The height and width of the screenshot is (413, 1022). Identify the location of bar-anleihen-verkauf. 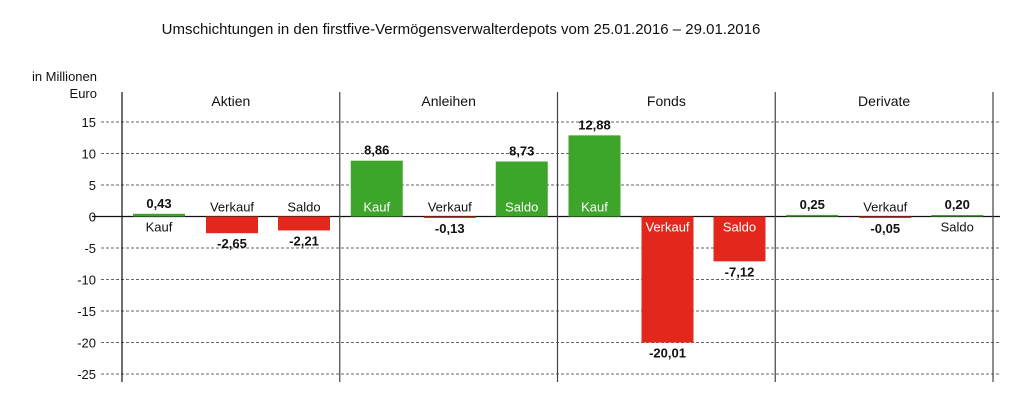
(449, 217).